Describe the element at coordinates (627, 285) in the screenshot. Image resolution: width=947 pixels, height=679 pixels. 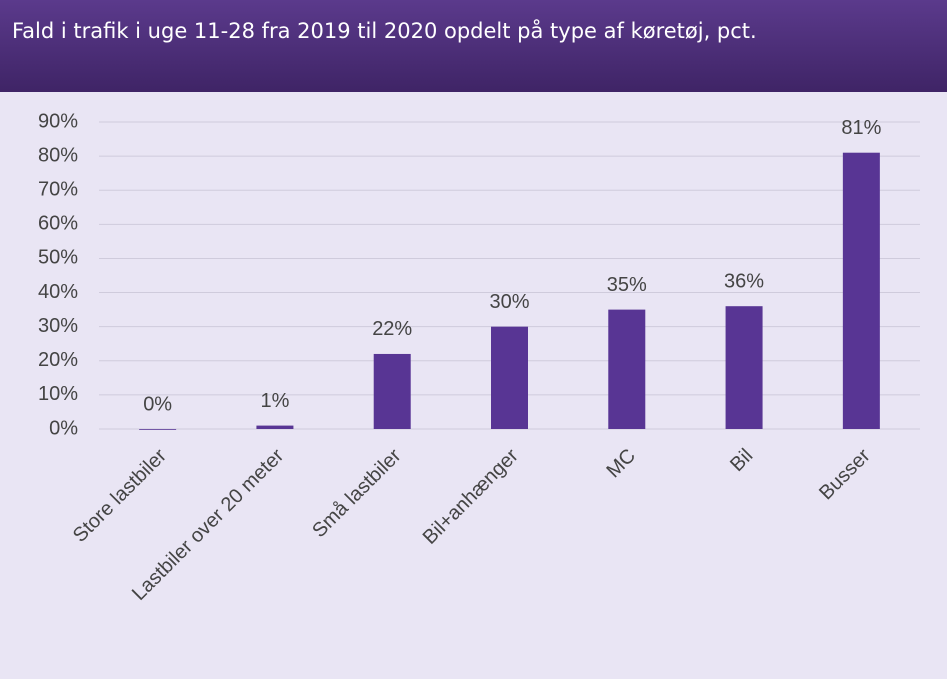
I see `data-label: 35%` at that location.